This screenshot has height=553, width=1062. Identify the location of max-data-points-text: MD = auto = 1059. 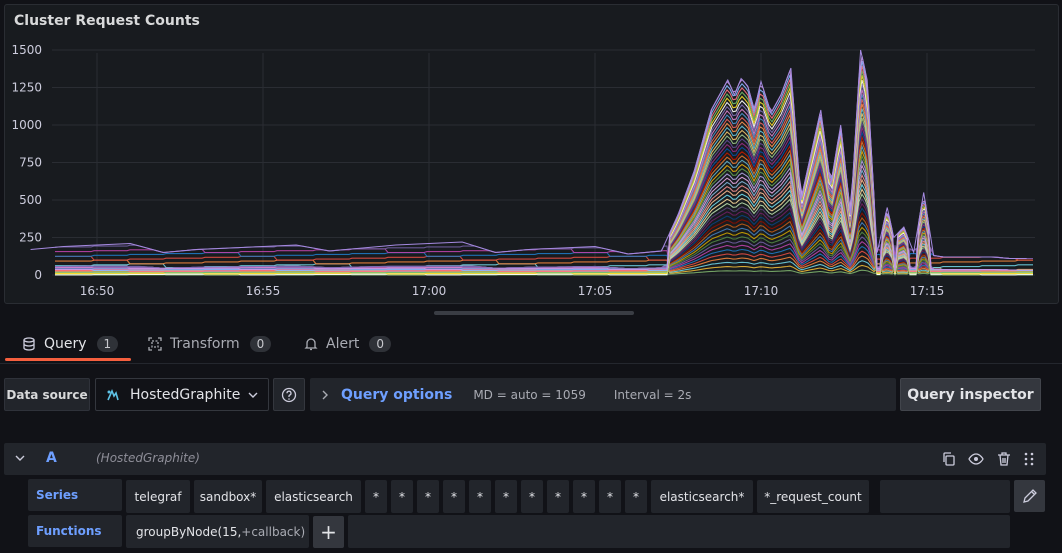
(529, 394).